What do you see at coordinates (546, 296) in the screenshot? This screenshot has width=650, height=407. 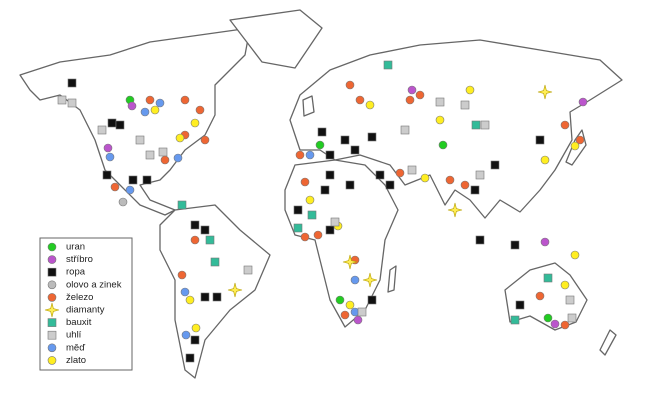 I see `australia` at bounding box center [546, 296].